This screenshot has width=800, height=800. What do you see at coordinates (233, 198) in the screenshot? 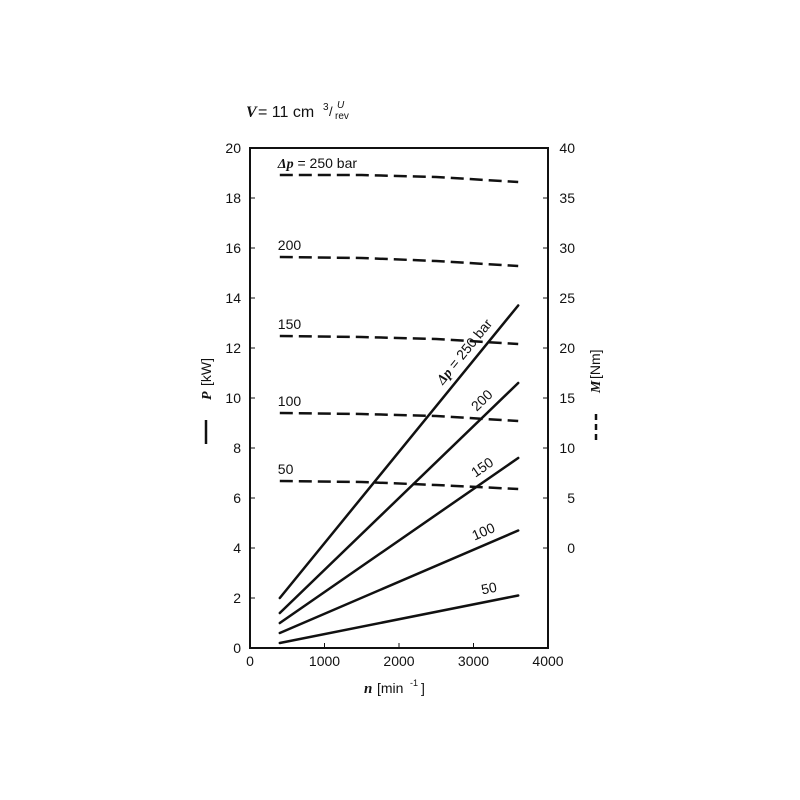
I see `y-left-tick-label: 18` at bounding box center [233, 198].